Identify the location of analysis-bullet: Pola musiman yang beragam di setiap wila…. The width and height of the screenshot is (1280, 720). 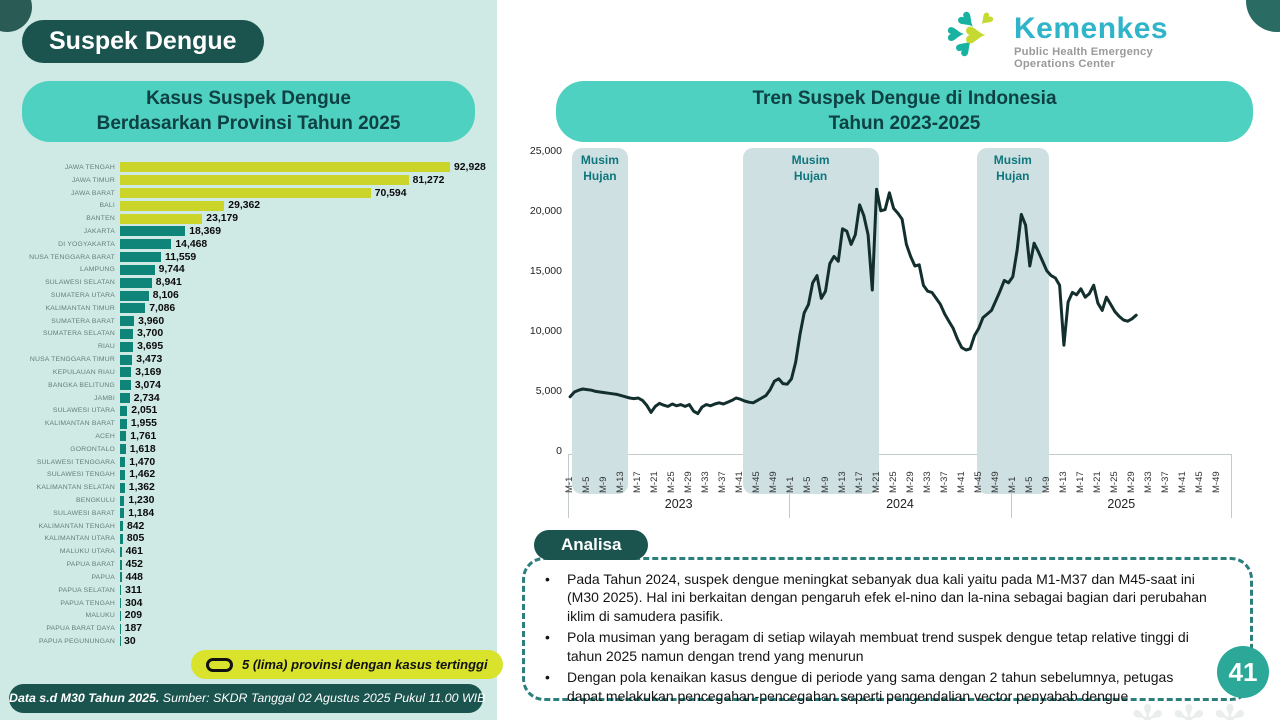
(873, 646).